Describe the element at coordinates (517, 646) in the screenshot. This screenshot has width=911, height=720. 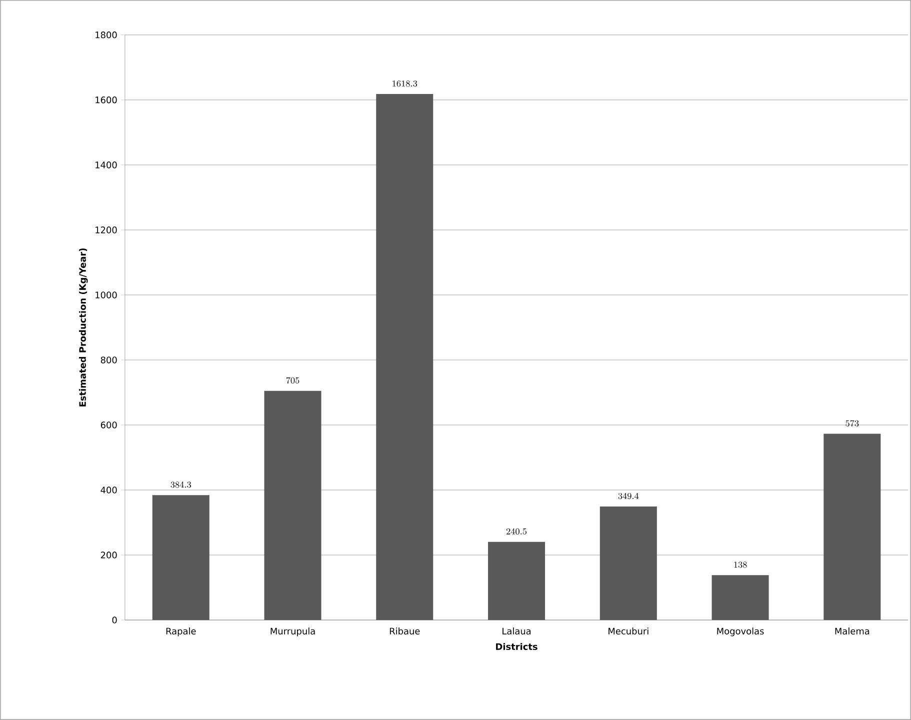
I see `x-axis-title: Districts` at that location.